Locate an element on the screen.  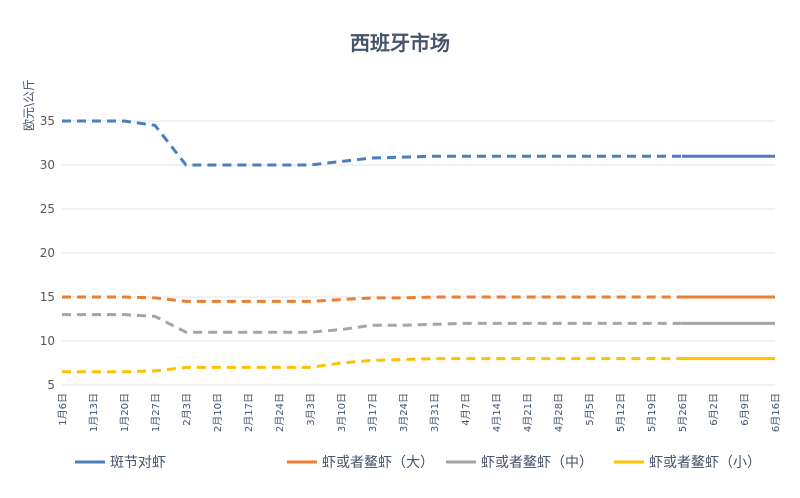
x-tick-label: 6月16日 is located at coordinates (776, 412).